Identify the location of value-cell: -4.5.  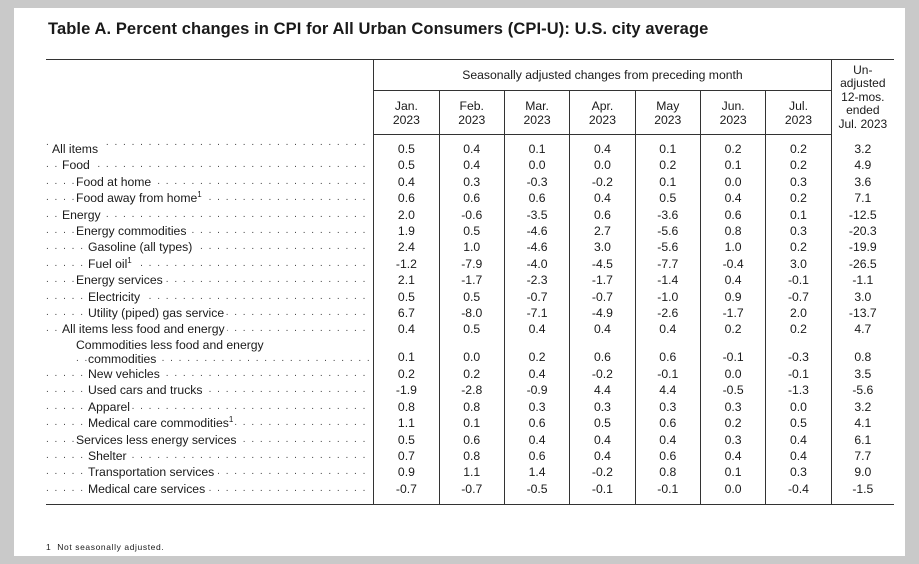
(602, 264).